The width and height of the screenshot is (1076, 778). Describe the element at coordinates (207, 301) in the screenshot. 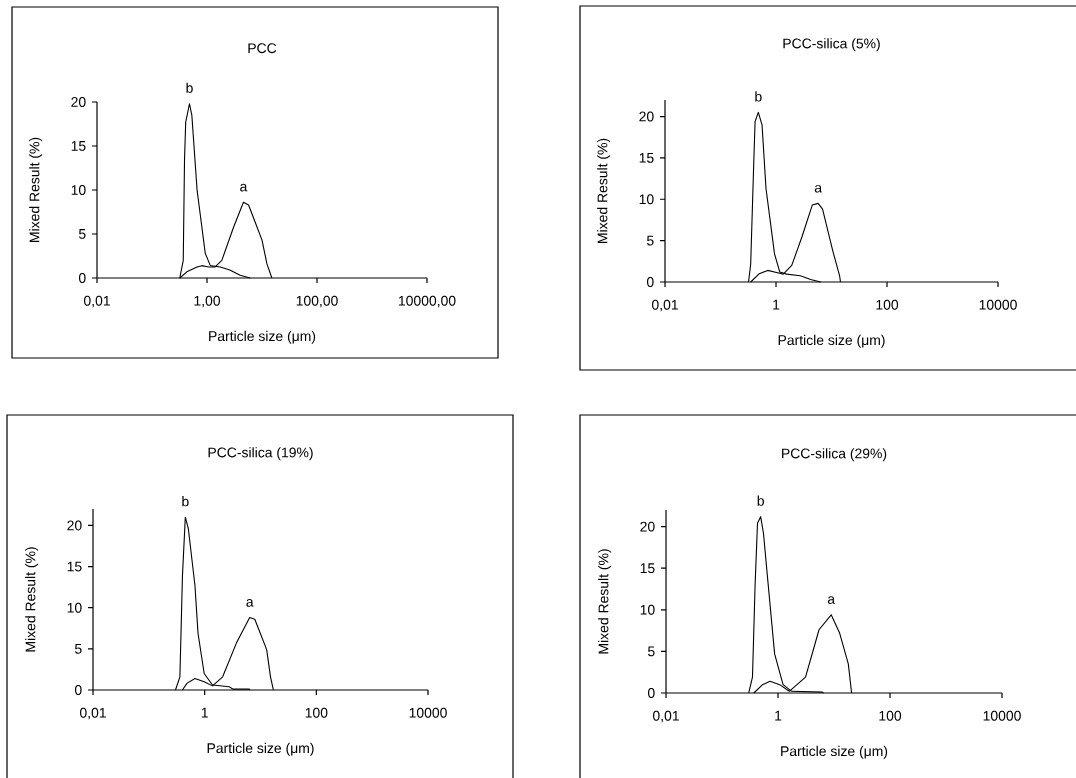

I see `x-tick-label: 1,00` at that location.